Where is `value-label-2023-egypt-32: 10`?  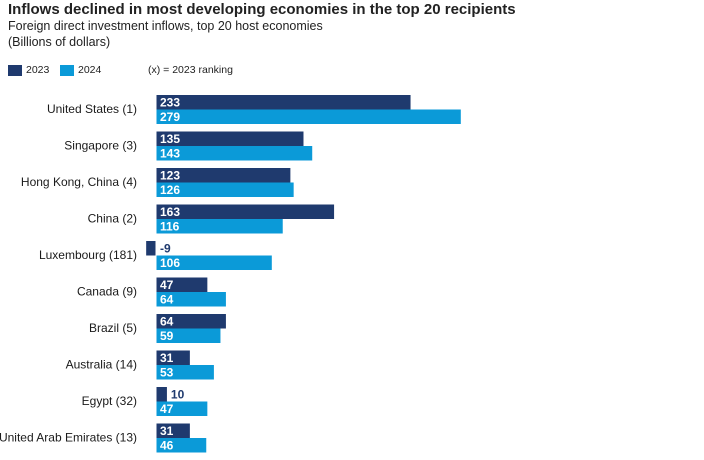
value-label-2023-egypt-32: 10 is located at coordinates (178, 395).